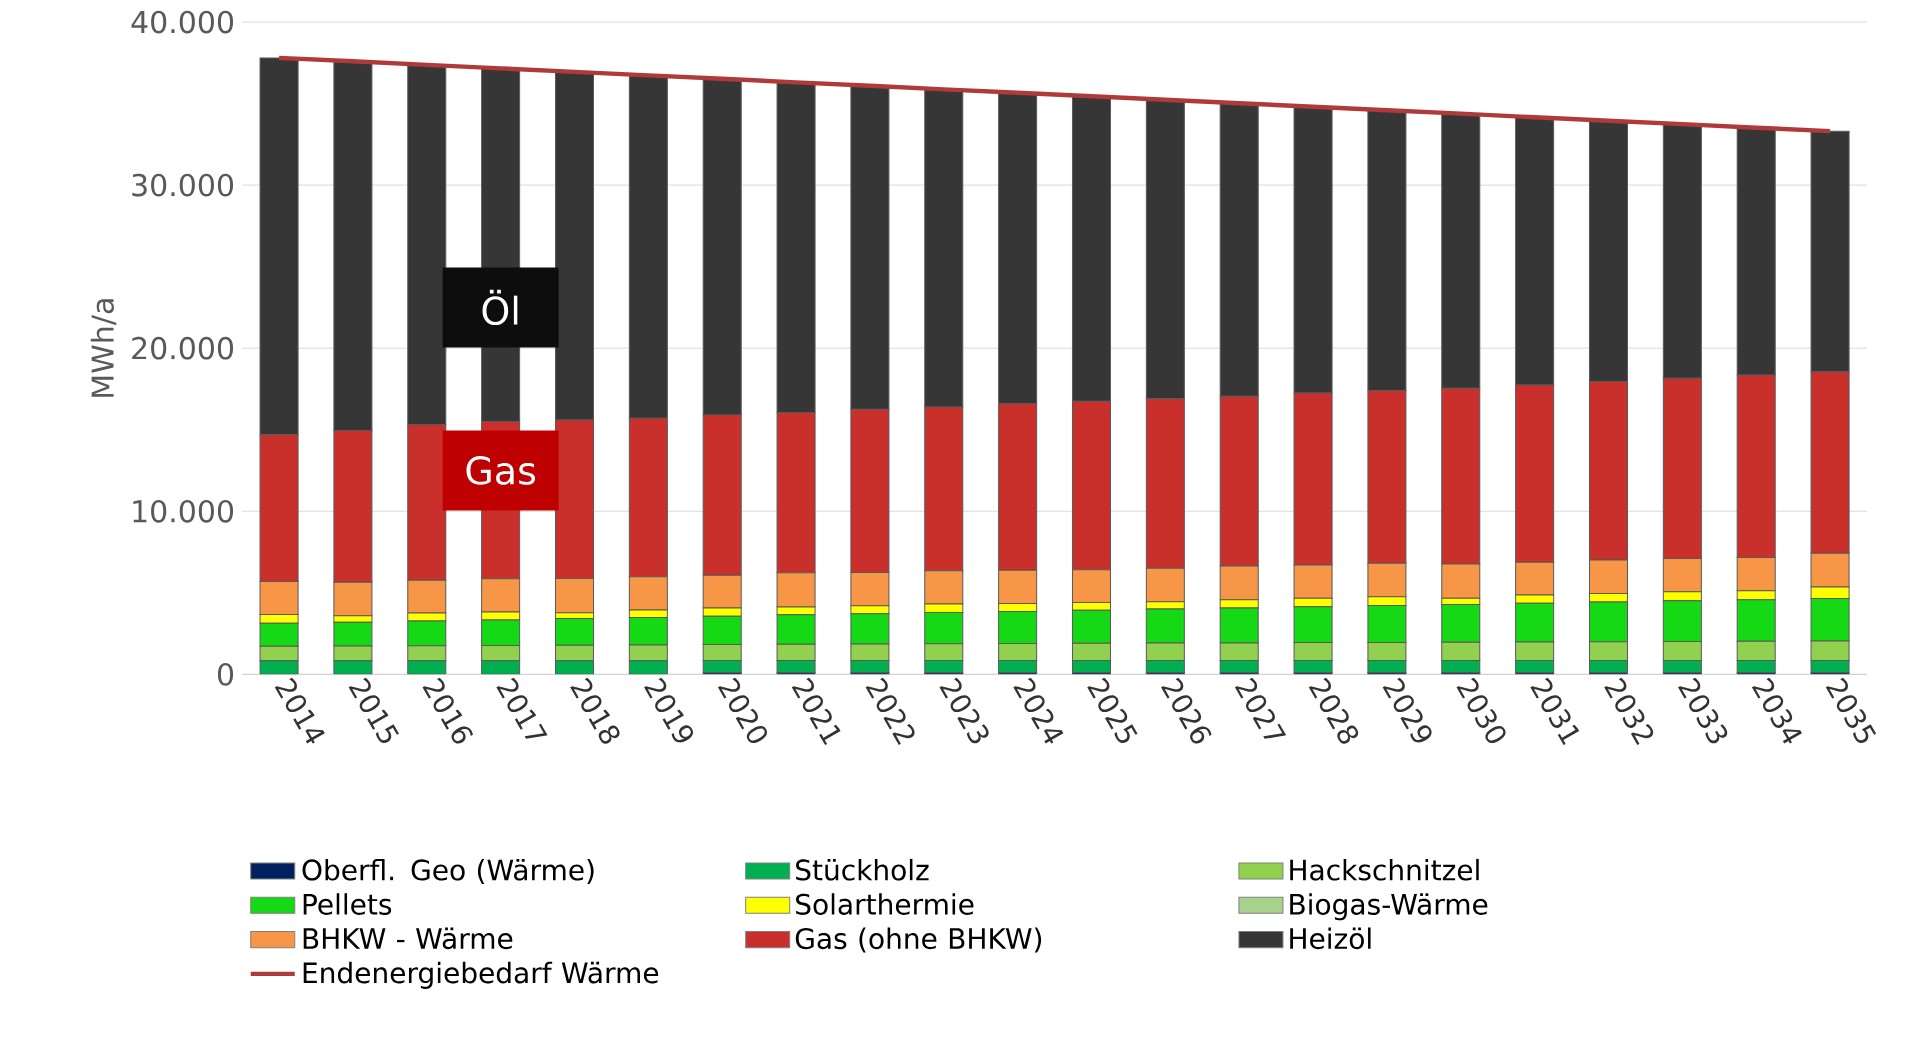 The image size is (1907, 1047). What do you see at coordinates (183, 511) in the screenshot?
I see `y-tick-label: 10.000` at bounding box center [183, 511].